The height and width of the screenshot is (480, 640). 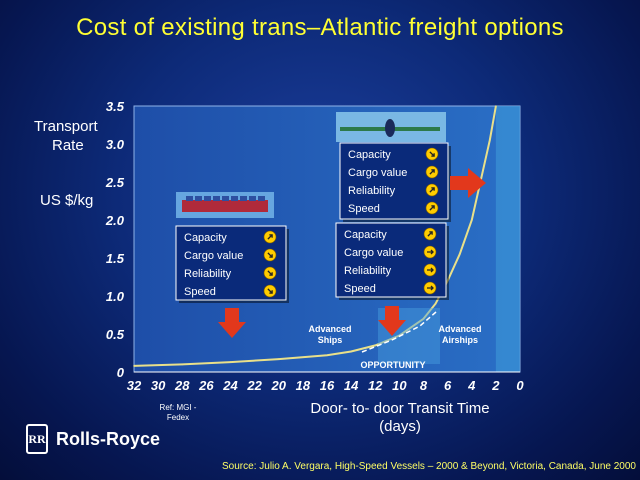 I want to click on y-tick-label: 0.5, so click(x=115, y=334).